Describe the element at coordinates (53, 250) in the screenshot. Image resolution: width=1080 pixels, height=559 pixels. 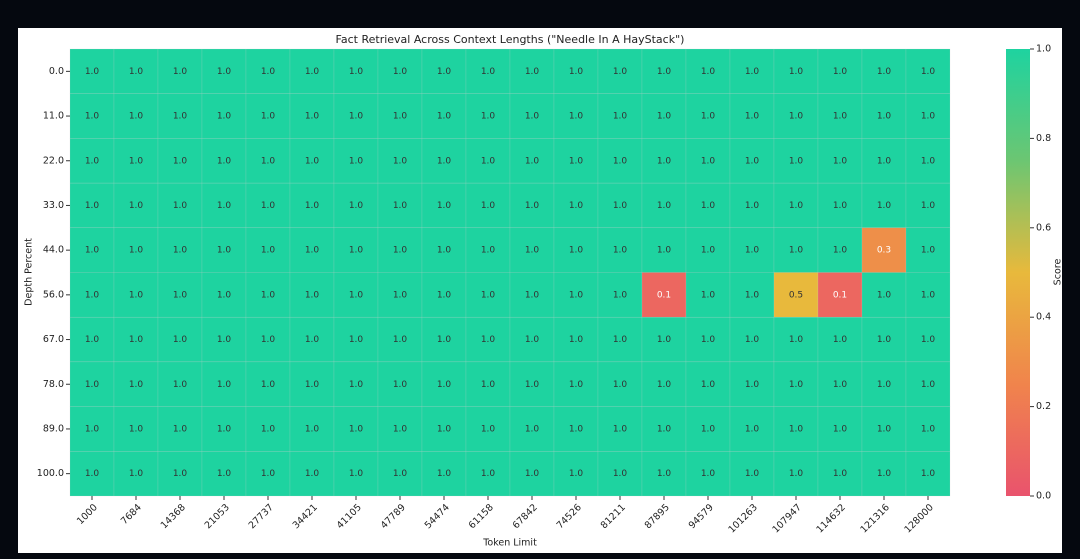
I see `y-tick-label: 44.0` at that location.